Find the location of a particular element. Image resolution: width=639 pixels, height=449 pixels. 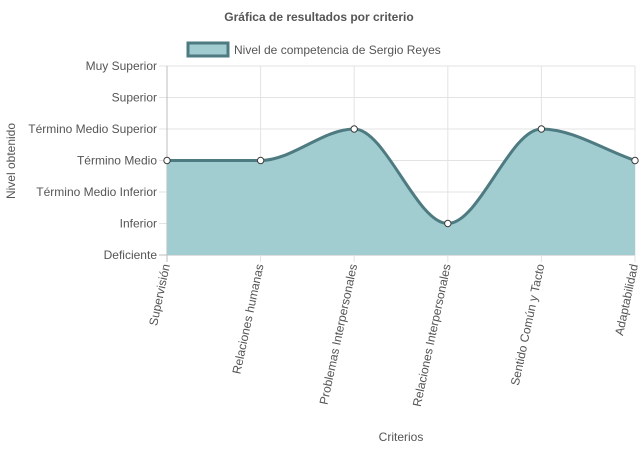

y-tick-label: Término Medio is located at coordinates (117, 161).